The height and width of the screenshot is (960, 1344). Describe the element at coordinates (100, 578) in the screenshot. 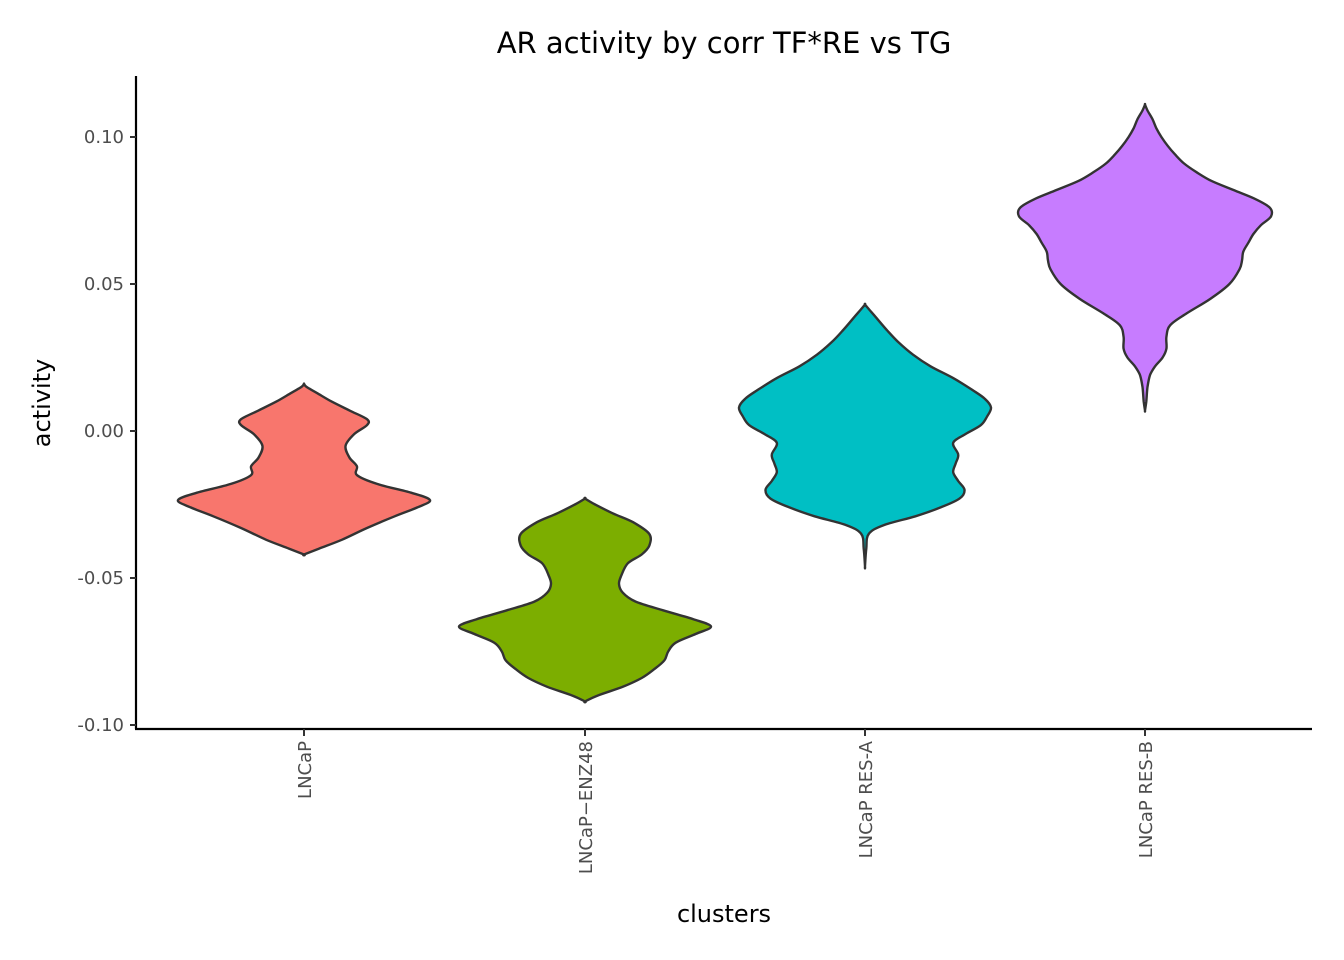

I see `y-tick-label: -0.05` at that location.